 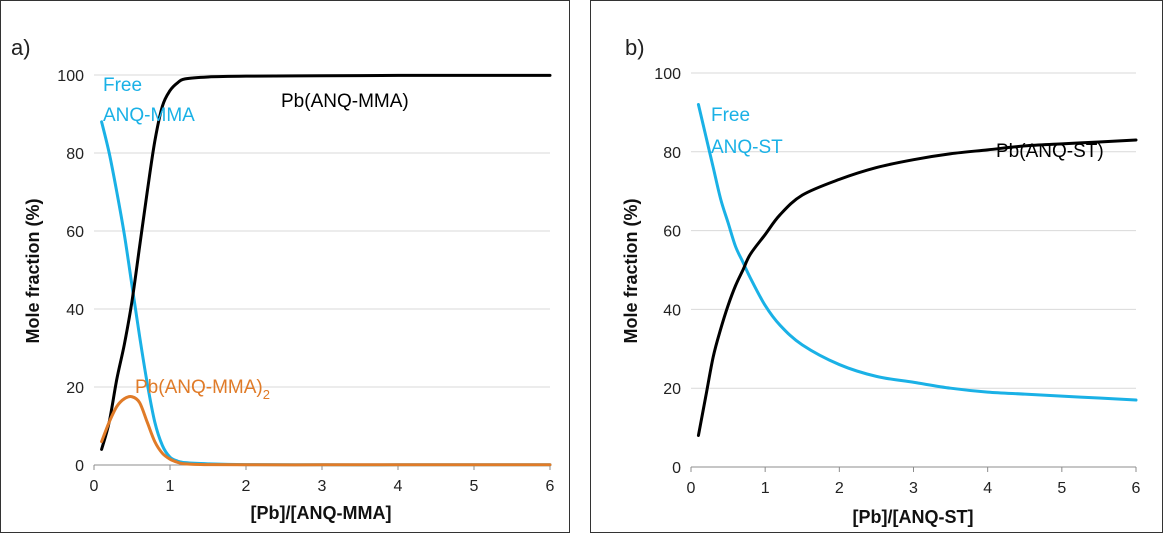 I want to click on chart-b-axes, so click(x=913, y=469).